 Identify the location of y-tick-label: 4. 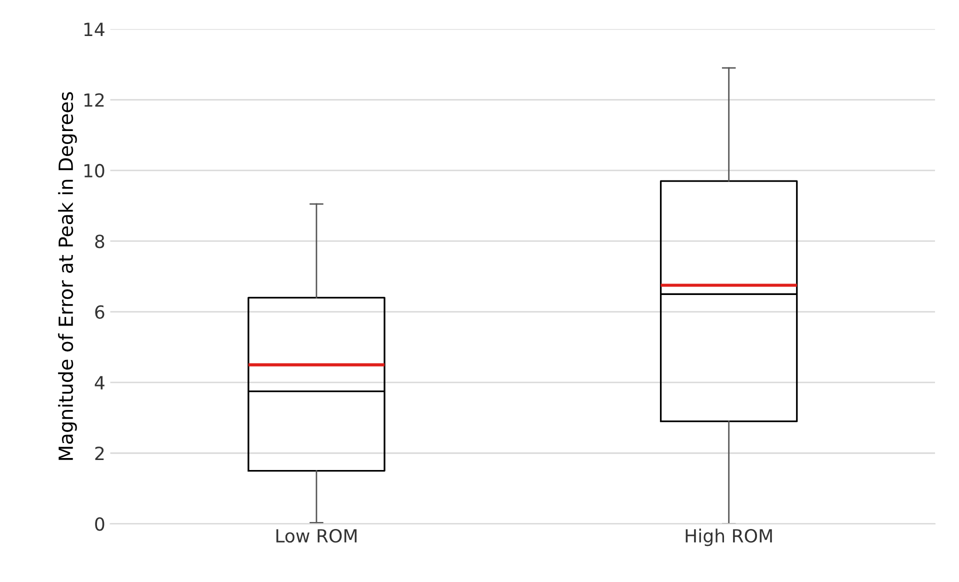
(99, 383).